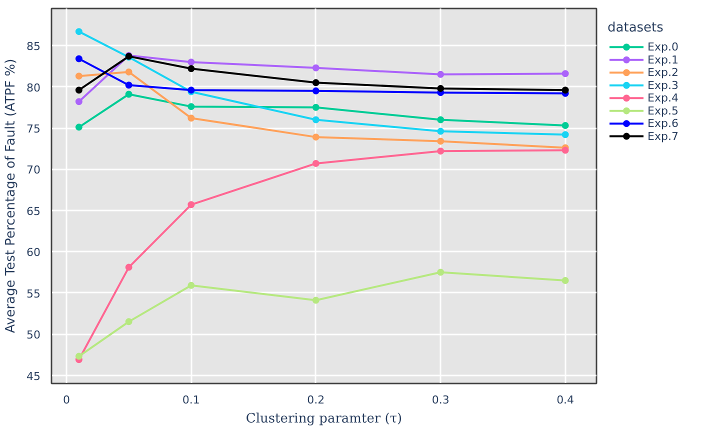 The width and height of the screenshot is (704, 444). I want to click on x-tick-label: 0.4, so click(565, 400).